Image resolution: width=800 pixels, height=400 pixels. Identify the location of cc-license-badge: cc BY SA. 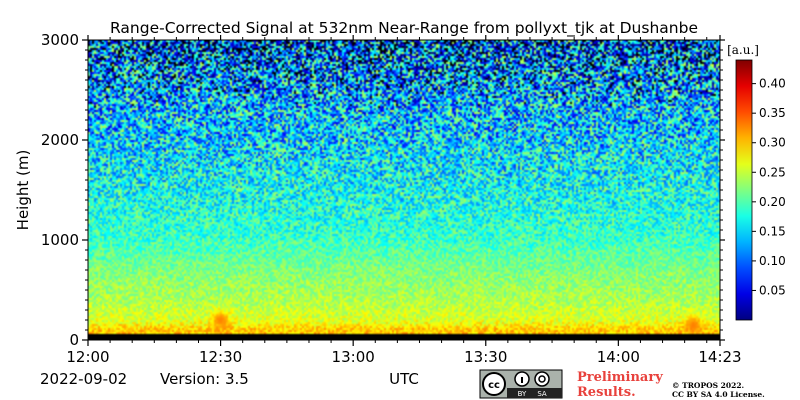
(521, 384).